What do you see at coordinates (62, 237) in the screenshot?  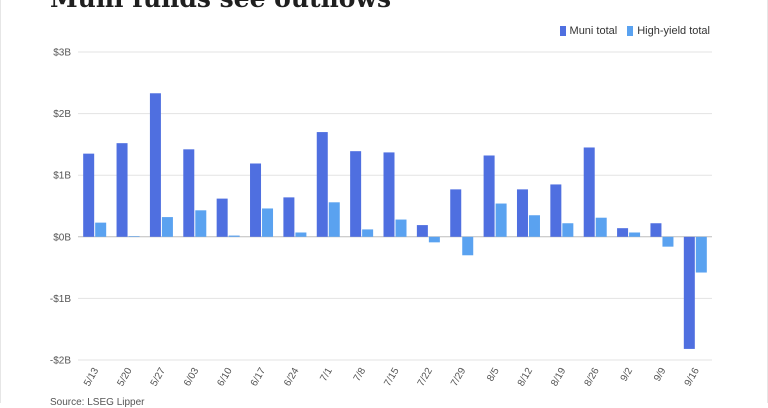 I see `y-tick-label: $0B` at bounding box center [62, 237].